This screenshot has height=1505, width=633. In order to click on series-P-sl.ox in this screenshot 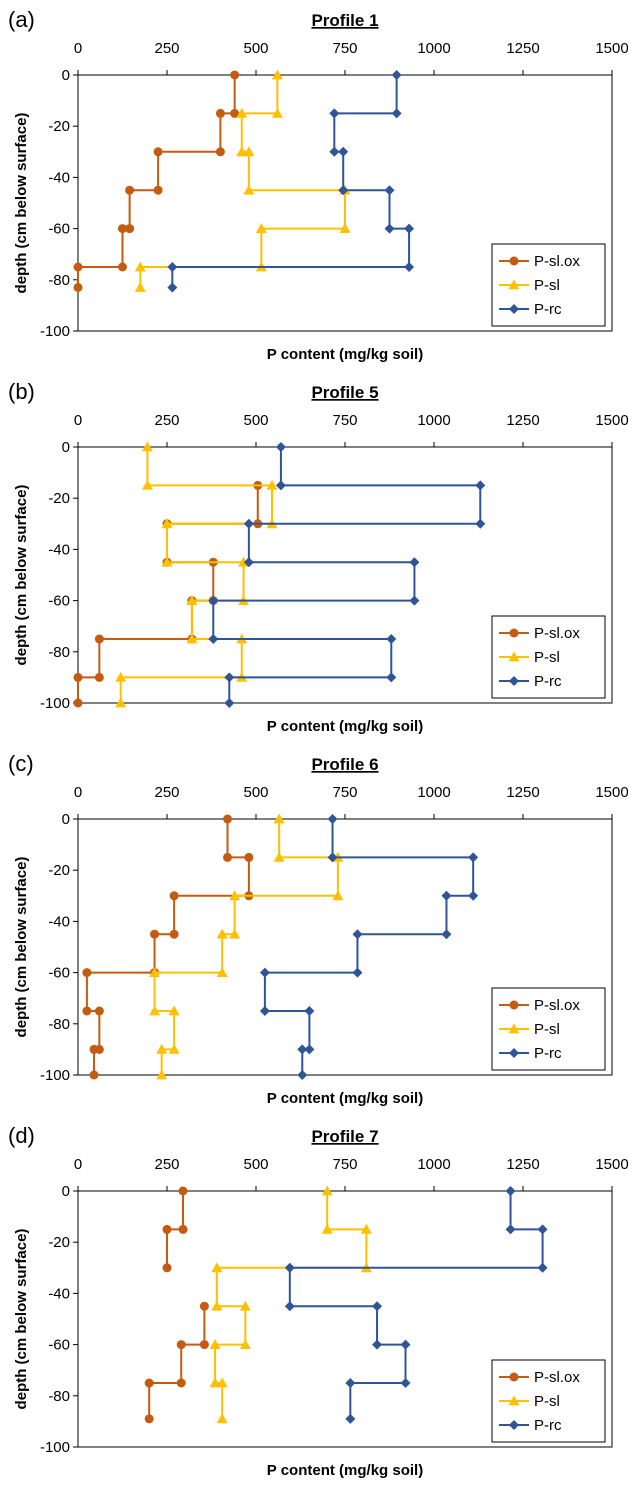, I will do `click(168, 594)`.